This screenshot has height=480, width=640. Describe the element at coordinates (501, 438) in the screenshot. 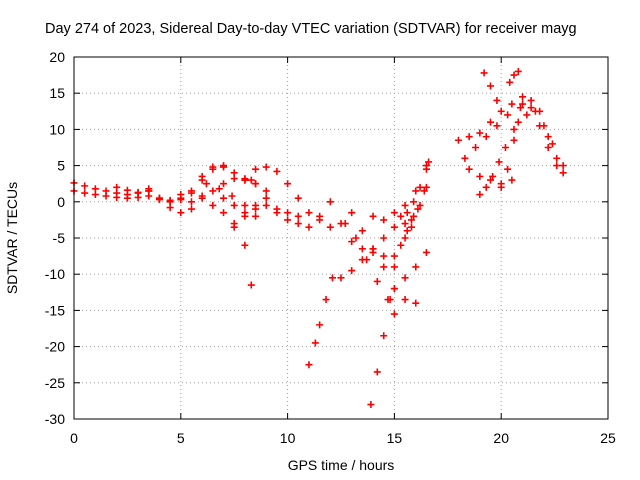

I see `x-tick-label: 20` at that location.